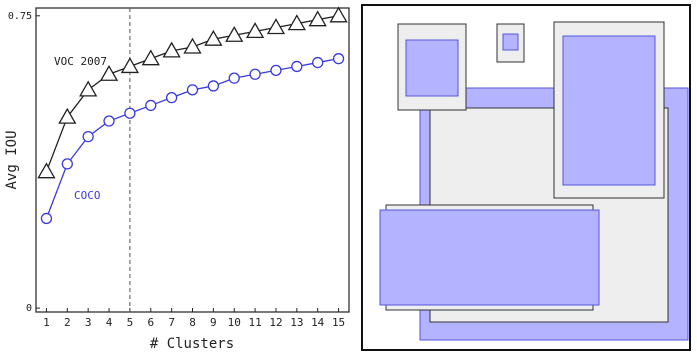 The image size is (697, 353). Describe the element at coordinates (88, 322) in the screenshot. I see `x-tick-label: 3` at that location.